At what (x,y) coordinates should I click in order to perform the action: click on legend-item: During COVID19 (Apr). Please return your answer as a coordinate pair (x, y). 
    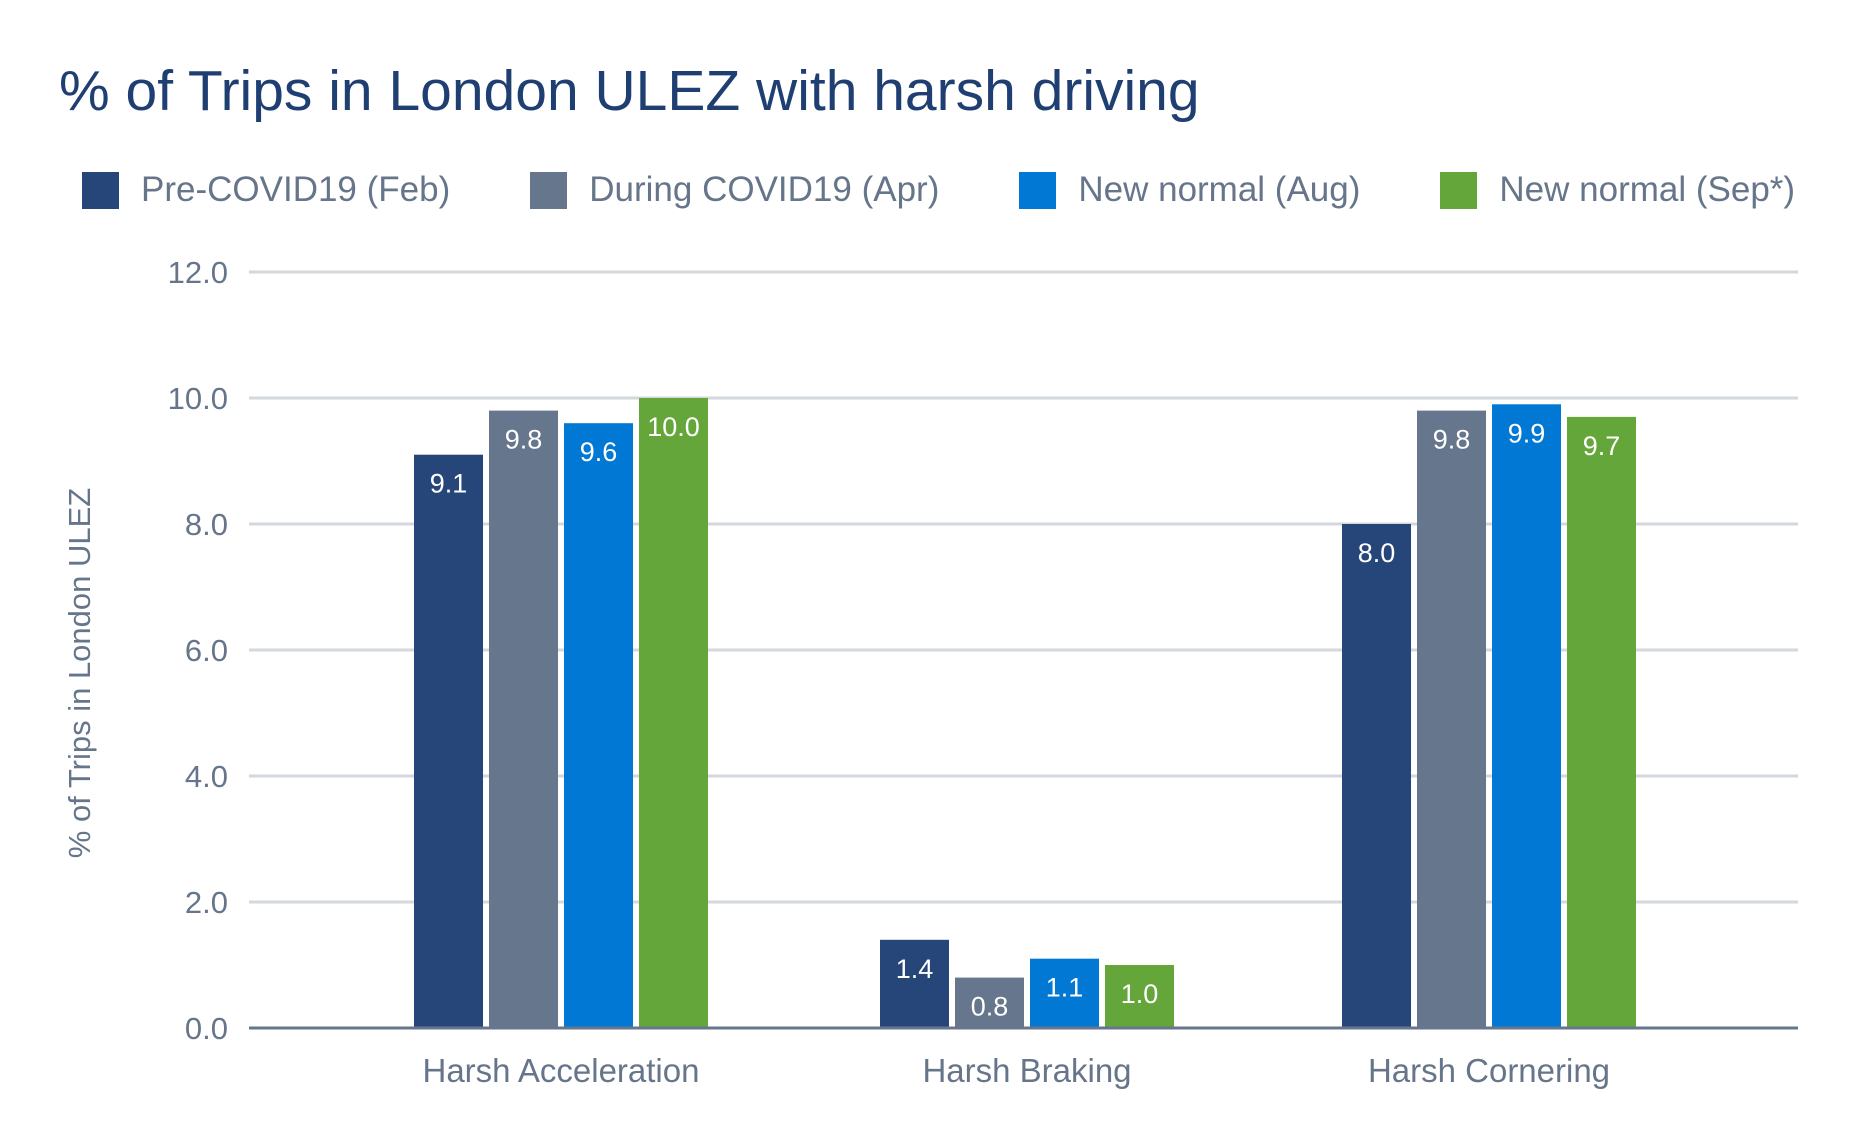
    Looking at the image, I should click on (734, 190).